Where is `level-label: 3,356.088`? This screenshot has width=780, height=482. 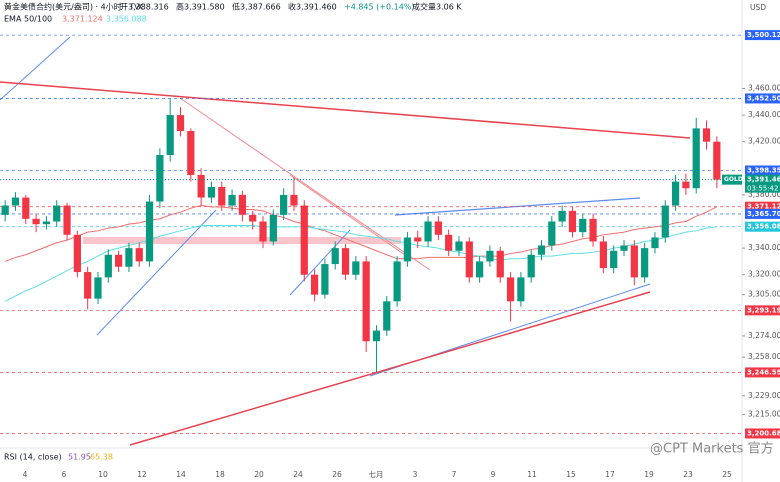
level-label: 3,356.088 is located at coordinates (763, 227).